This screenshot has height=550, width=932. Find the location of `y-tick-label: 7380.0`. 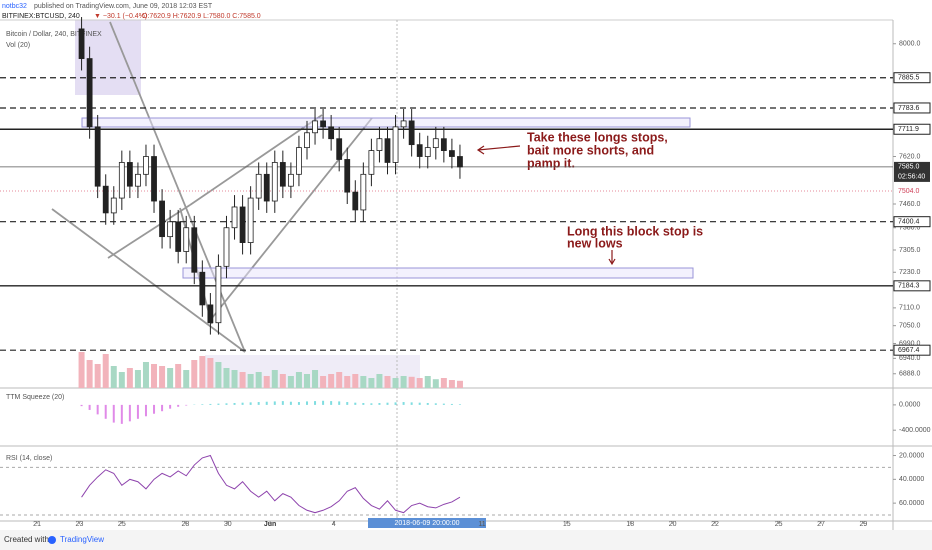

y-tick-label: 7380.0 is located at coordinates (910, 228).